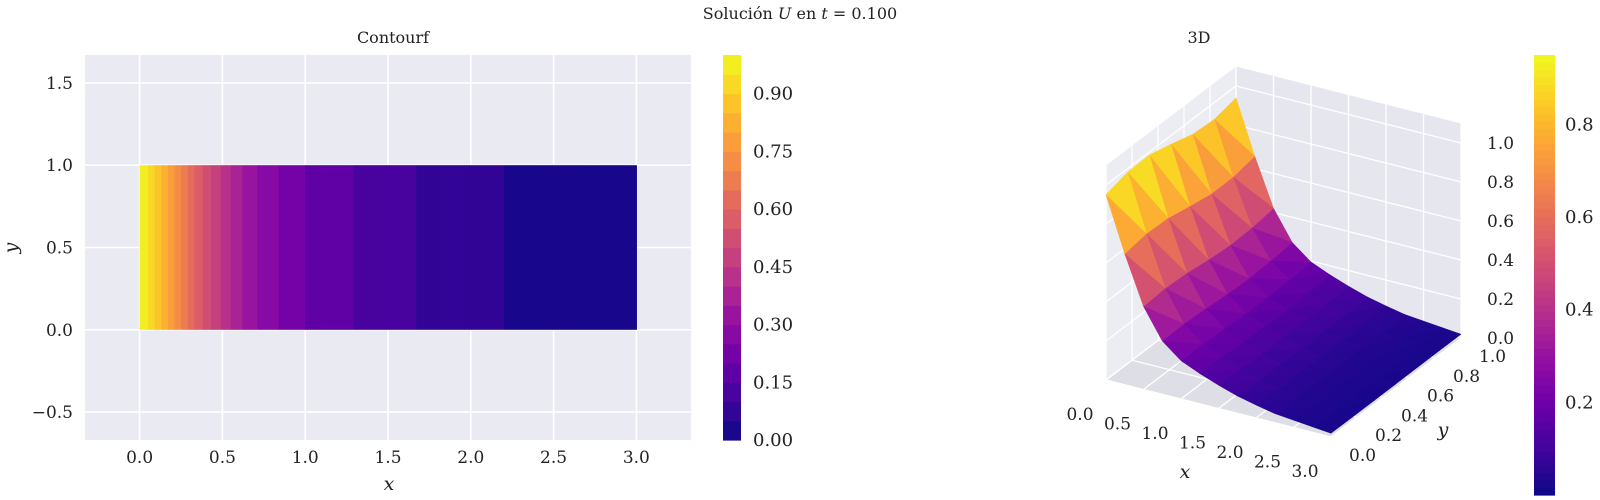  Describe the element at coordinates (1579, 402) in the screenshot. I see `surface3d-colorbar-tick-label: 0.2` at that location.